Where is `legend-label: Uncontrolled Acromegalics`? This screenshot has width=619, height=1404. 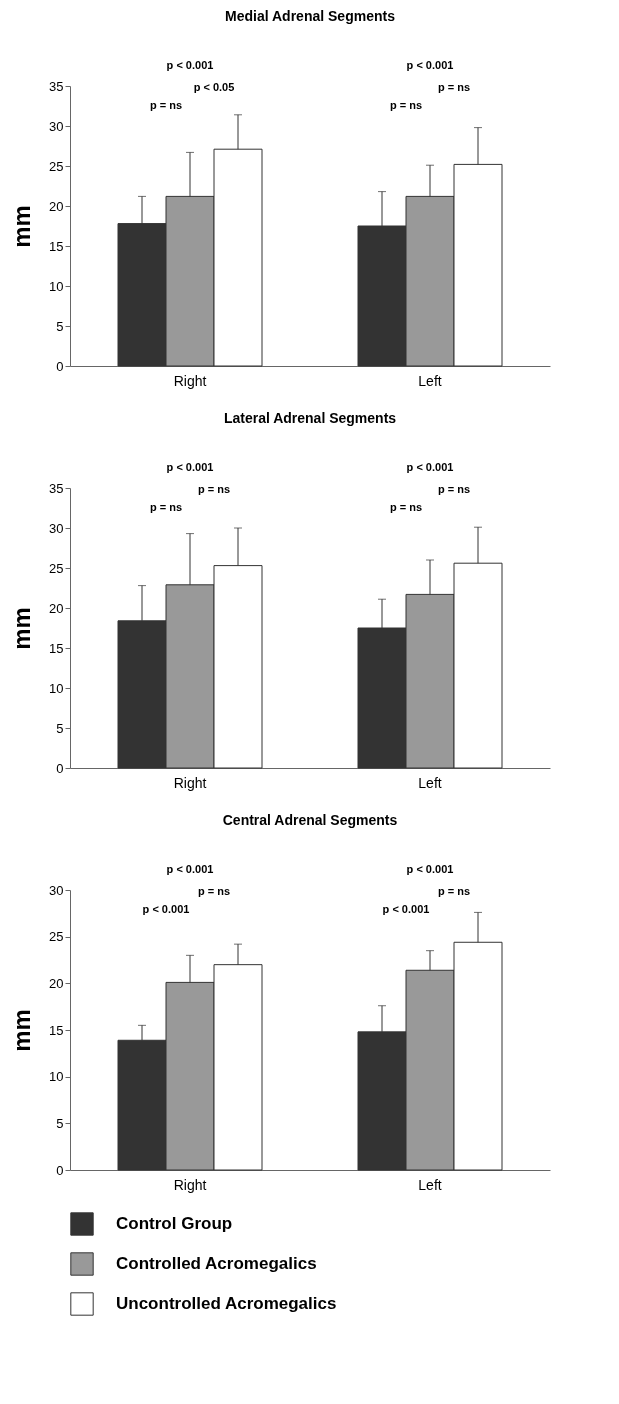
legend-label: Uncontrolled Acromegalics is located at coordinates (226, 1303).